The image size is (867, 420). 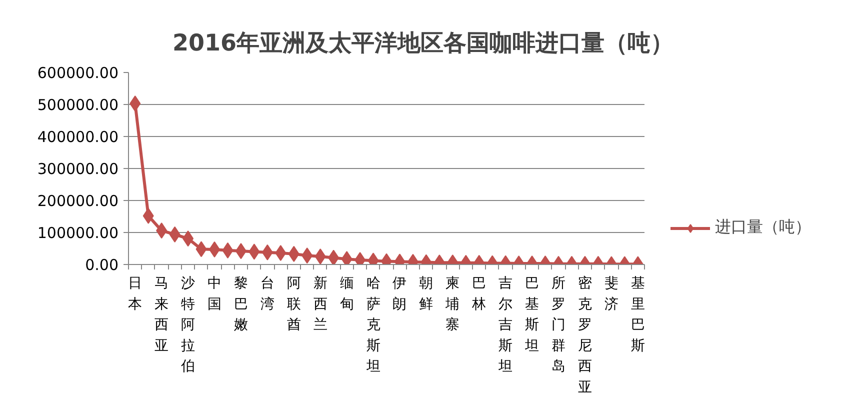 I want to click on x-tick-label: 哈萨克斯坦, so click(x=372, y=325).